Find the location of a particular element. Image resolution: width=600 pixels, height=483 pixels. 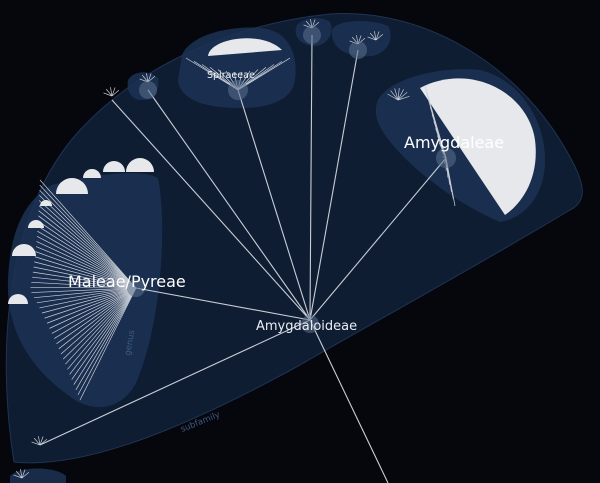

spiraeeae-semicircle is located at coordinates (245, 47).